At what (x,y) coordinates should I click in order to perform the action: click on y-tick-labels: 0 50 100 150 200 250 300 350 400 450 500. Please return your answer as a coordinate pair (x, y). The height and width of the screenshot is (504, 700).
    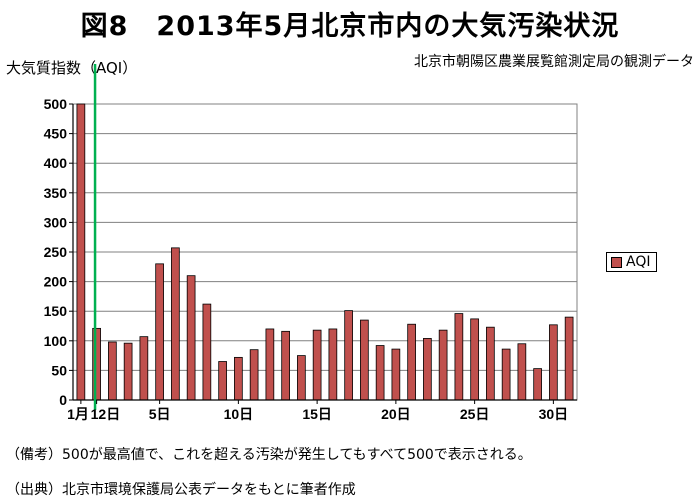
    Looking at the image, I should click on (56, 252).